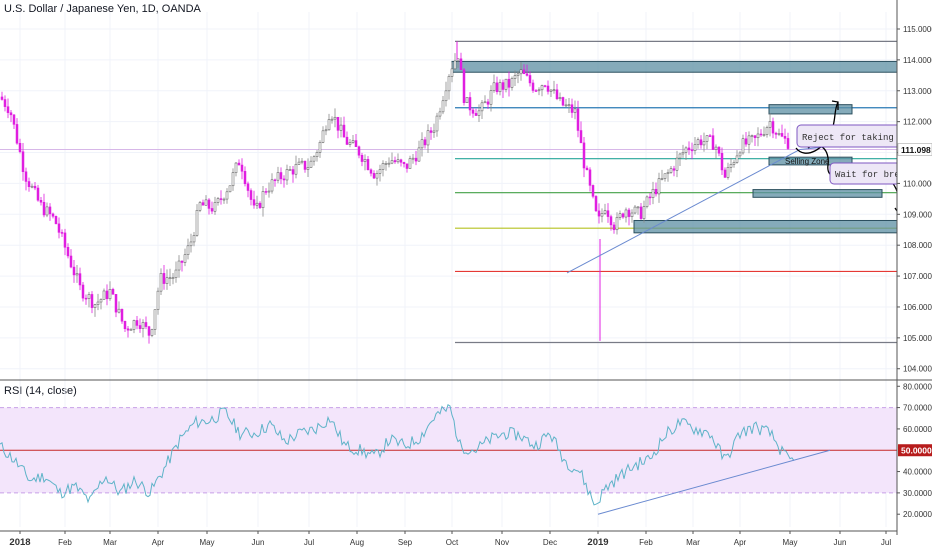  I want to click on price-tick-label: 114.0000, so click(917, 60).